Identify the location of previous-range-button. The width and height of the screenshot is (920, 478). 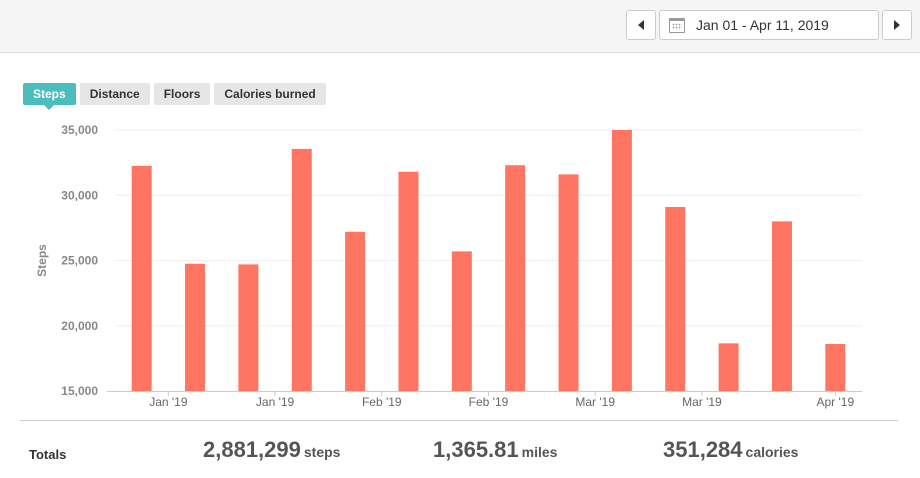
(641, 25).